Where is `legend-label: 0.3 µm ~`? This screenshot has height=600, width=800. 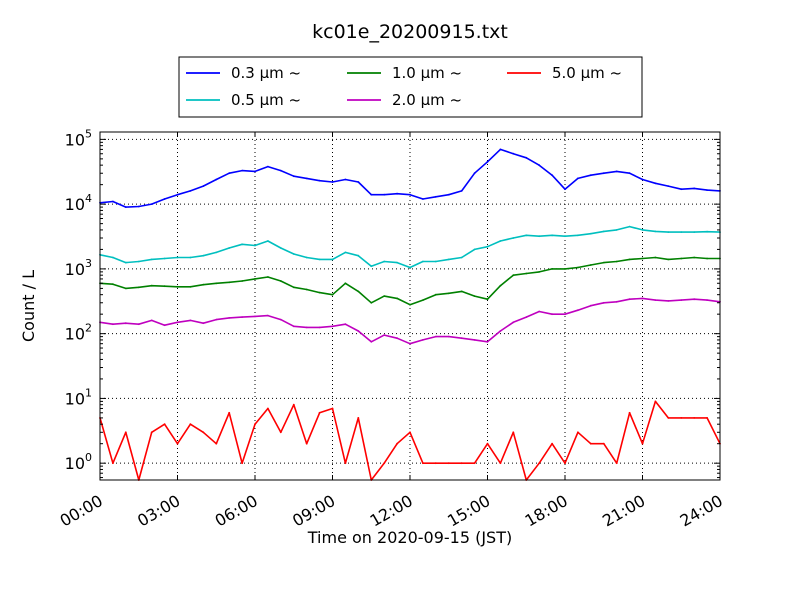 legend-label: 0.3 µm ~ is located at coordinates (266, 73).